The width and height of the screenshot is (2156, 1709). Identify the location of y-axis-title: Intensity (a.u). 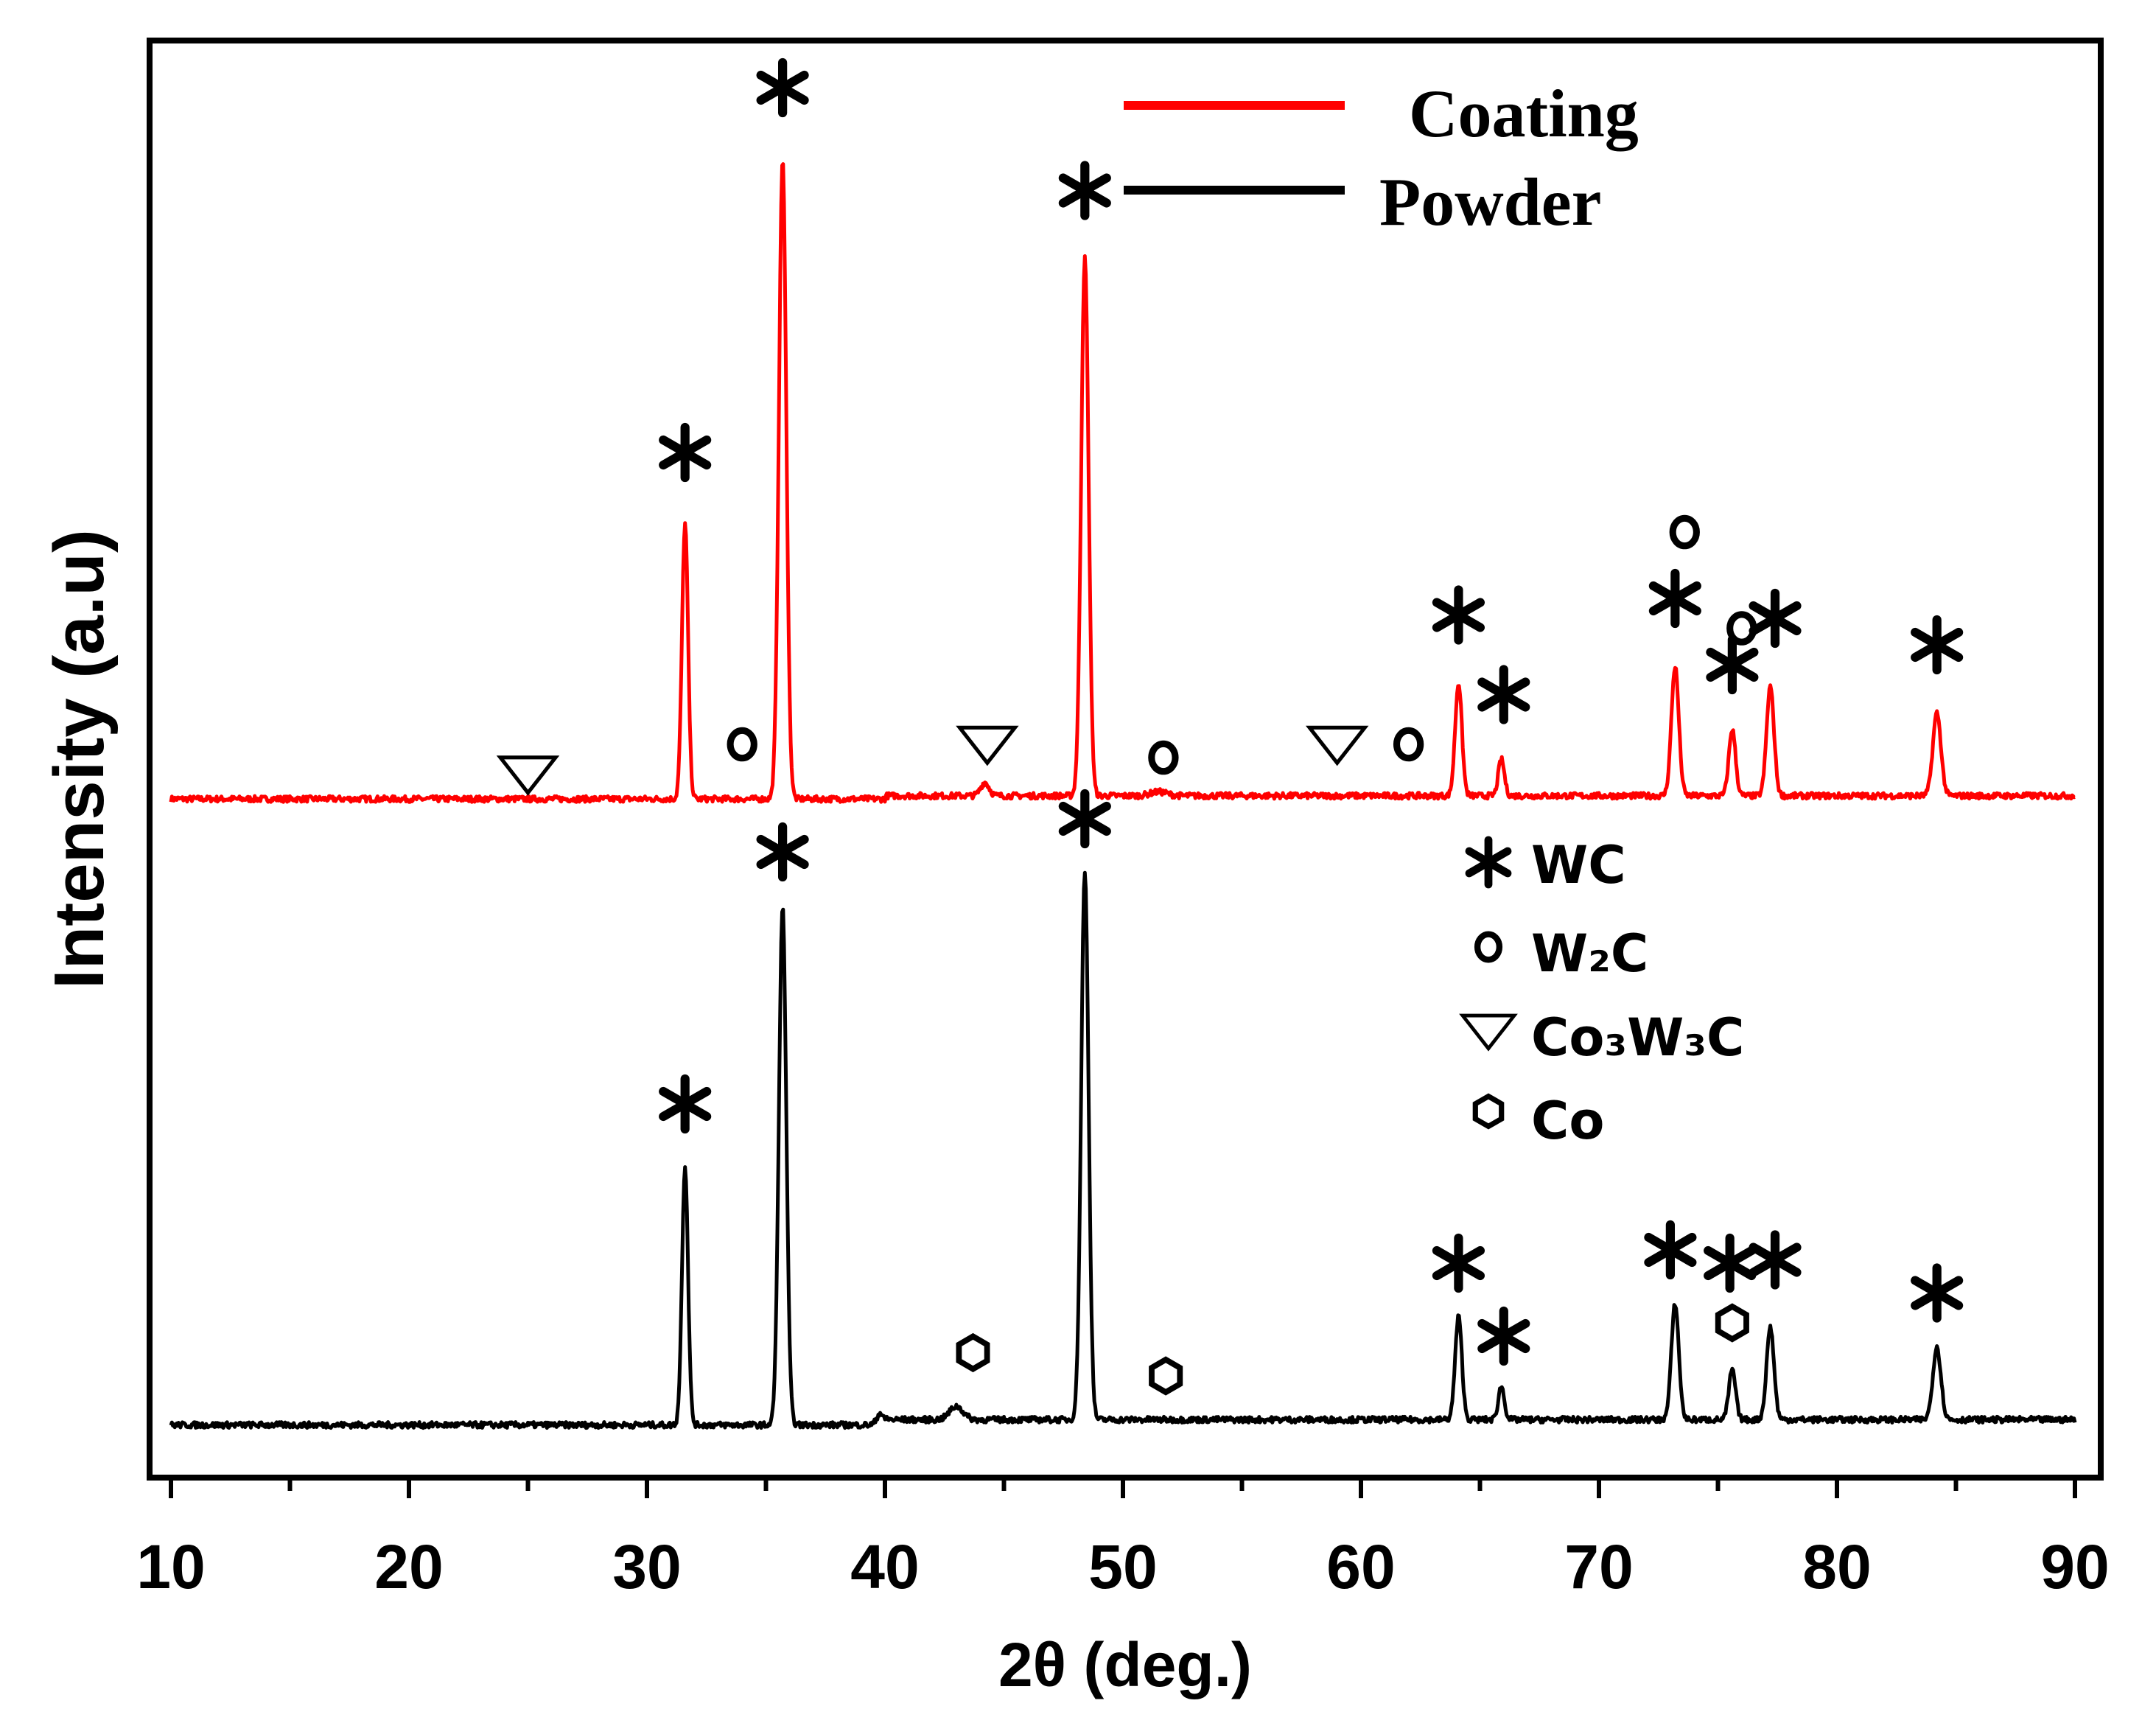
(79, 759).